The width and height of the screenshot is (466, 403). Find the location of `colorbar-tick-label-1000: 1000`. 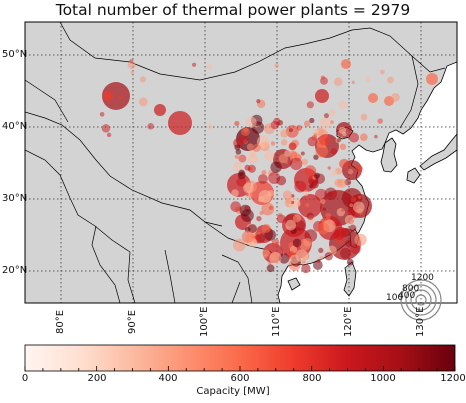

colorbar-tick-label-1000: 1000 is located at coordinates (383, 378).